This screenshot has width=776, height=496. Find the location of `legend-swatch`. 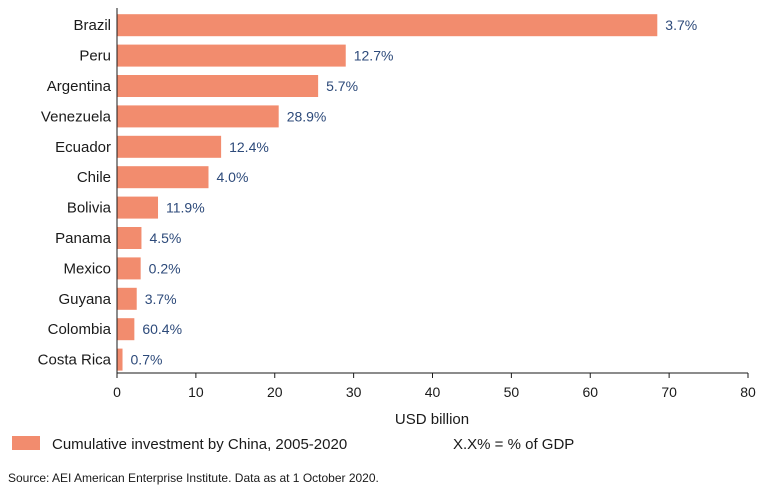

legend-swatch is located at coordinates (26, 443).